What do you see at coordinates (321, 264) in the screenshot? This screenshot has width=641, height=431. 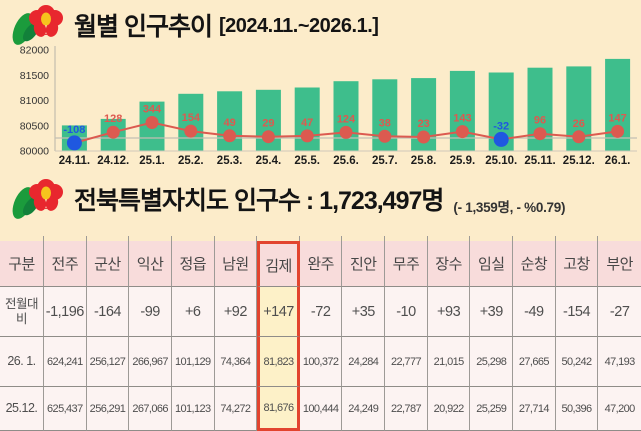 I see `column-header-7: 완주` at bounding box center [321, 264].